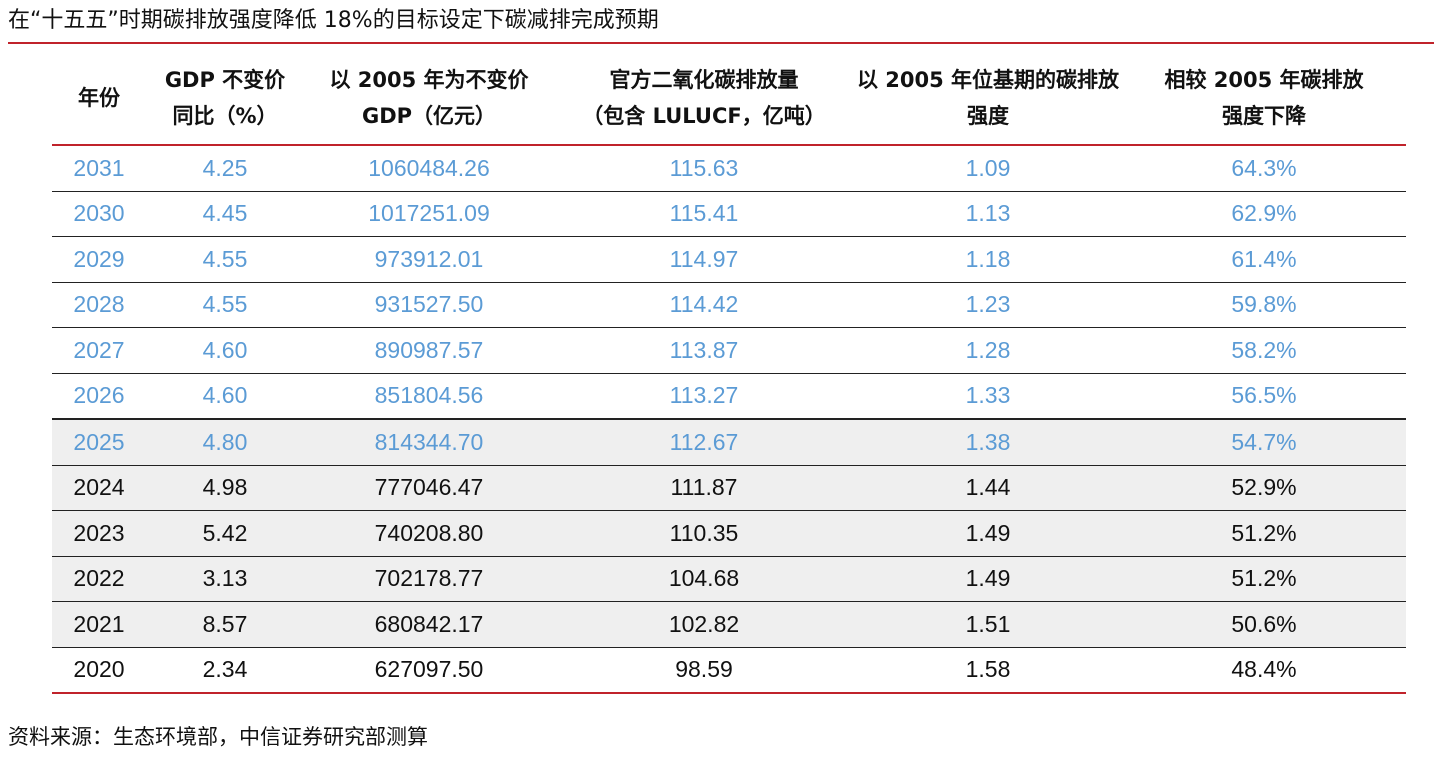 Image resolution: width=1437 pixels, height=760 pixels. Describe the element at coordinates (429, 305) in the screenshot. I see `cell-gdp-constant: 931527.50` at that location.